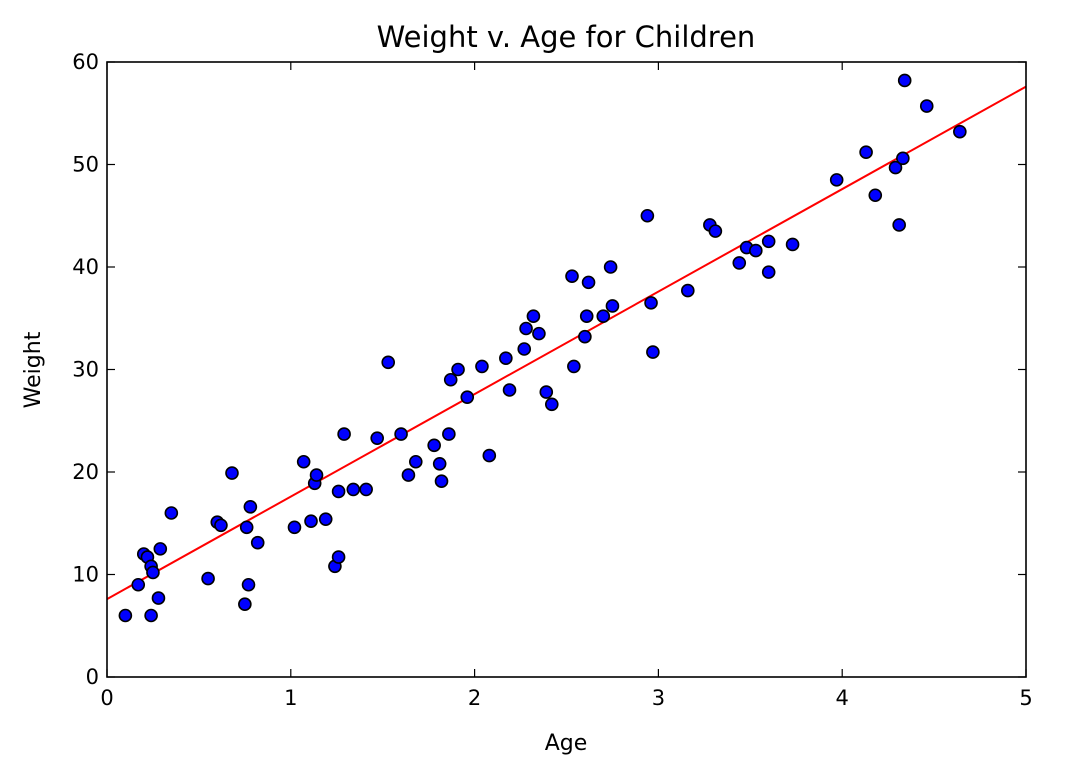 This screenshot has width=1082, height=770. What do you see at coordinates (85, 575) in the screenshot?
I see `y-tick-label: 10` at bounding box center [85, 575].